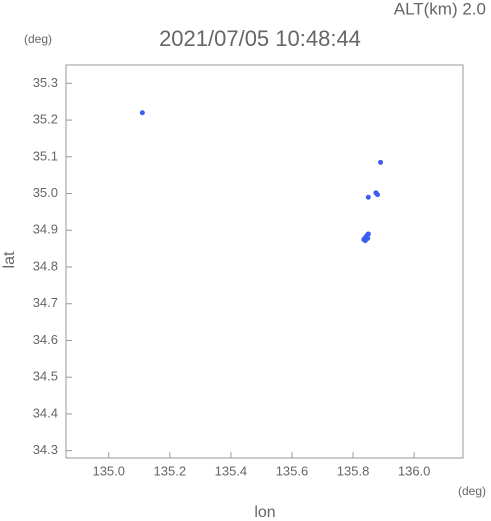 This screenshot has height=521, width=491. I want to click on y-tick-label: 34.8, so click(45, 265).